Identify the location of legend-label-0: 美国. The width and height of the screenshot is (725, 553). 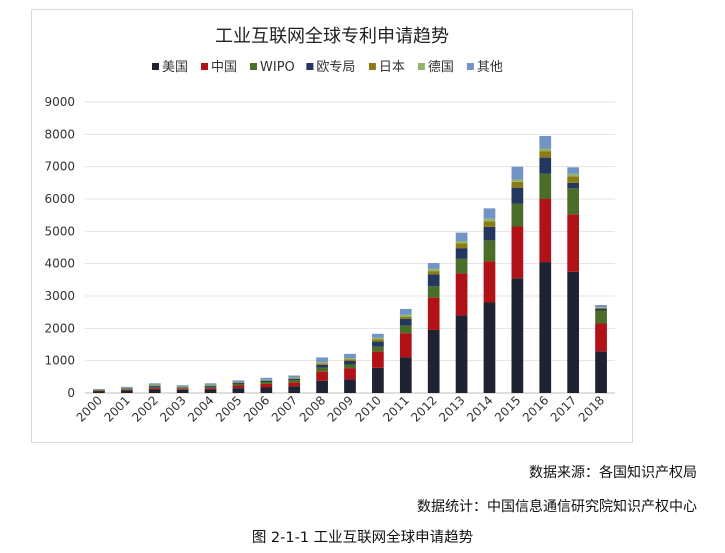
(175, 67).